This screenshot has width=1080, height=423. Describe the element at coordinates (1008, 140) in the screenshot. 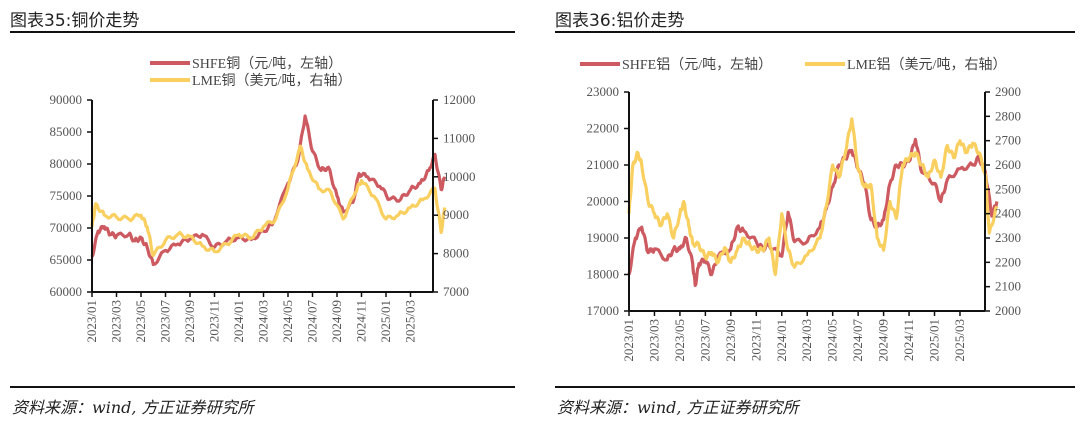

I see `y-tick-label-right: 2700` at that location.